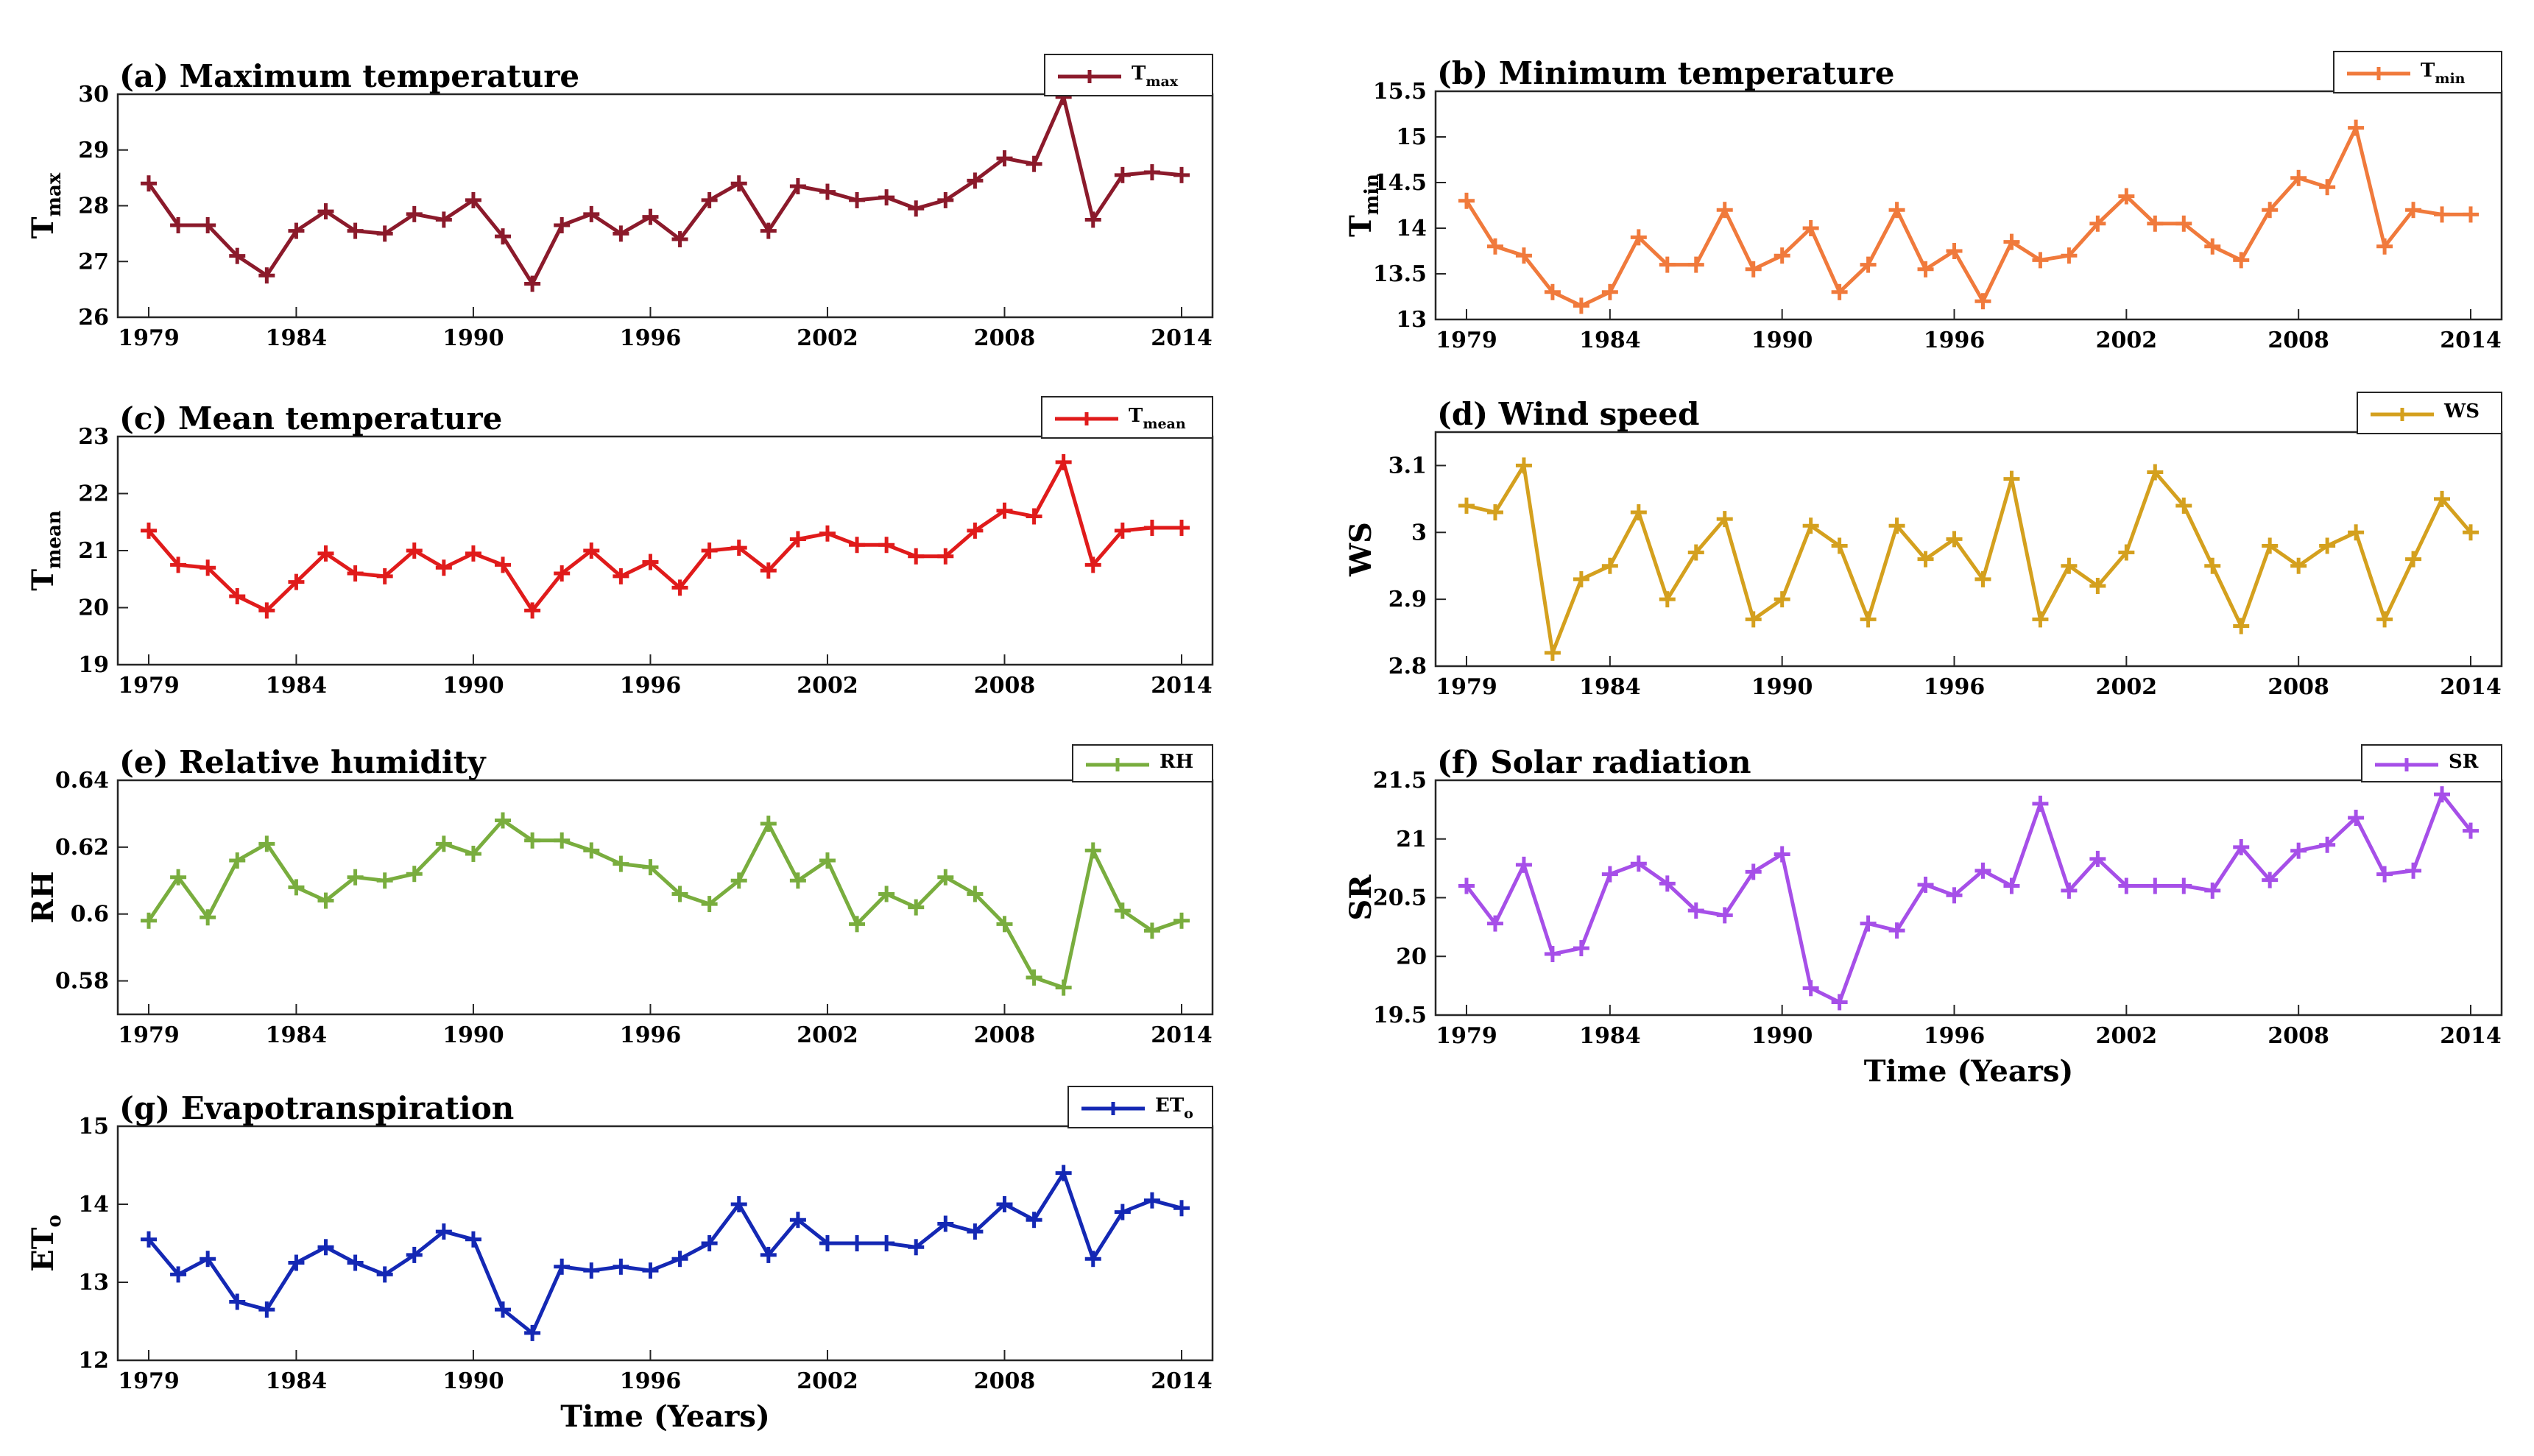 Image resolution: width=2534 pixels, height=1456 pixels. I want to click on panel-title: (f) Solar radiation, so click(1594, 762).